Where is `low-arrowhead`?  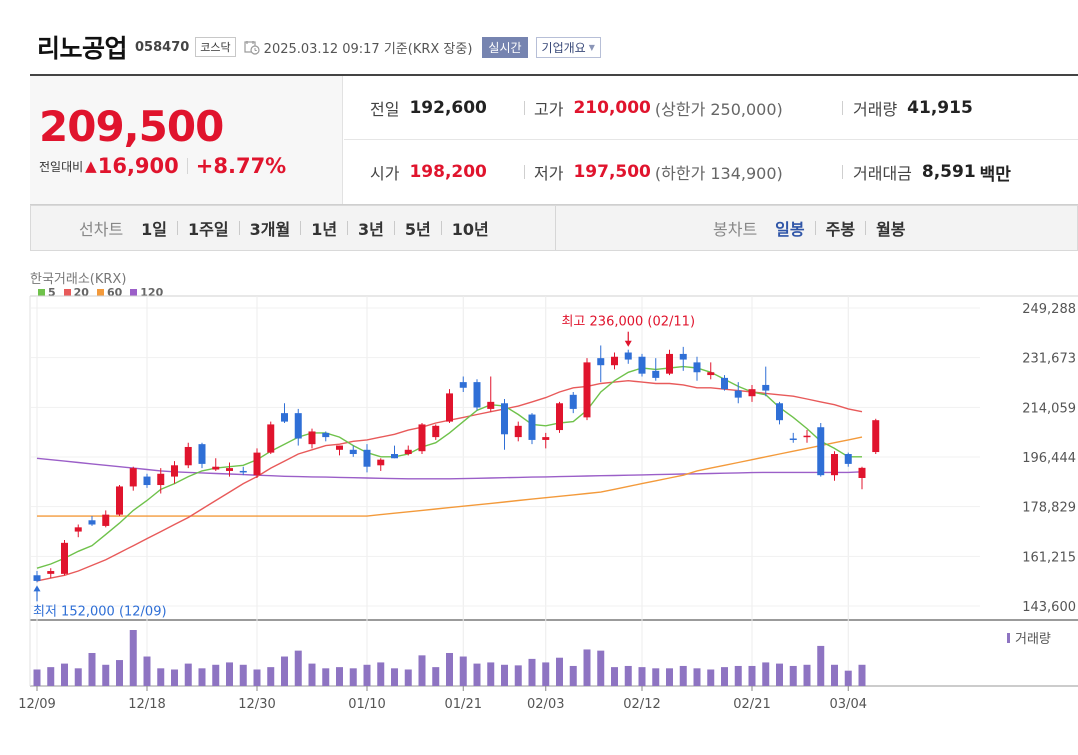 low-arrowhead is located at coordinates (37, 588).